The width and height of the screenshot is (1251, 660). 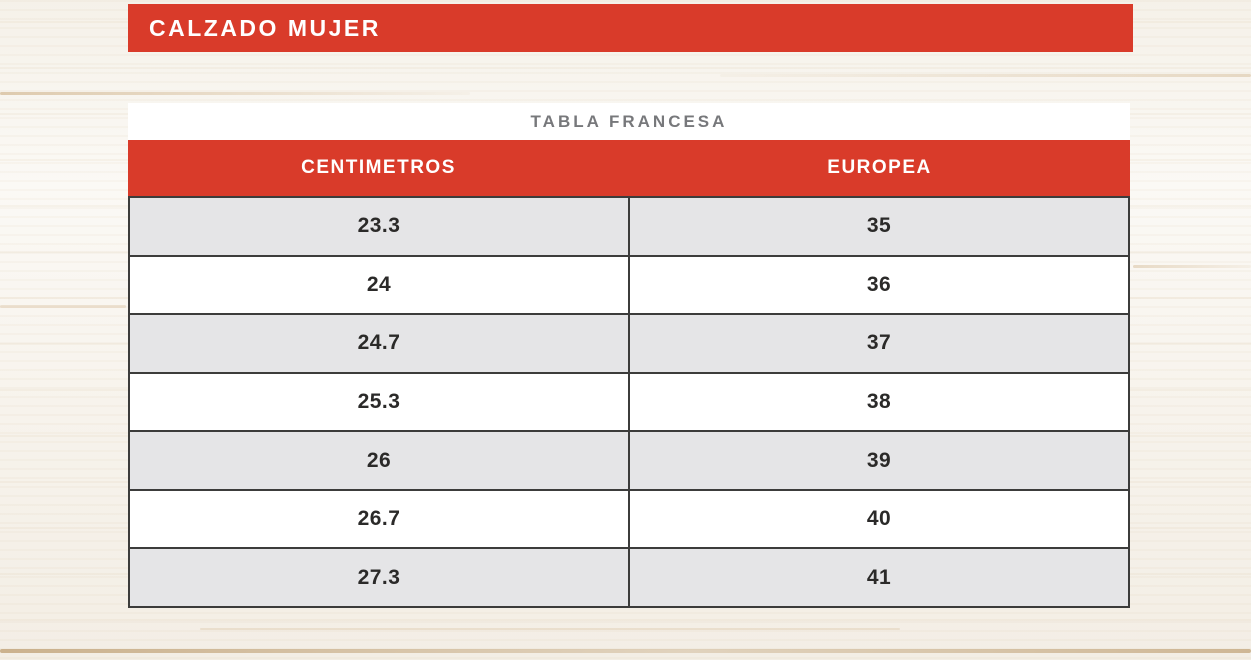 I want to click on table-row: 26 39, so click(x=629, y=459).